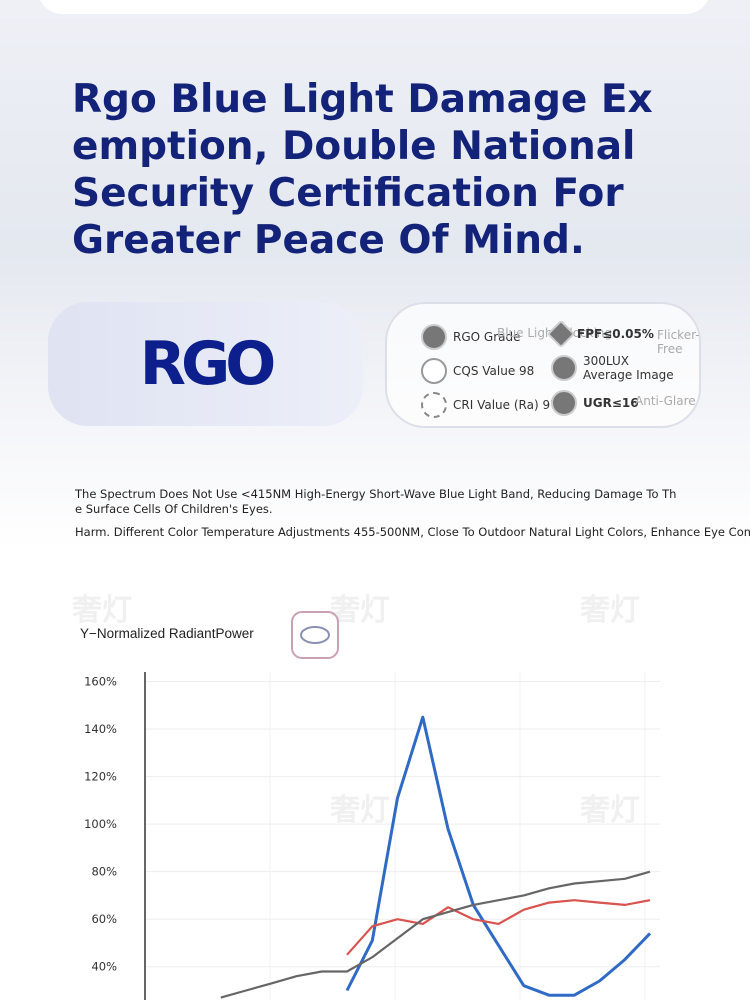 The width and height of the screenshot is (750, 1000). I want to click on cert-item: CQS Value 98, so click(477, 371).